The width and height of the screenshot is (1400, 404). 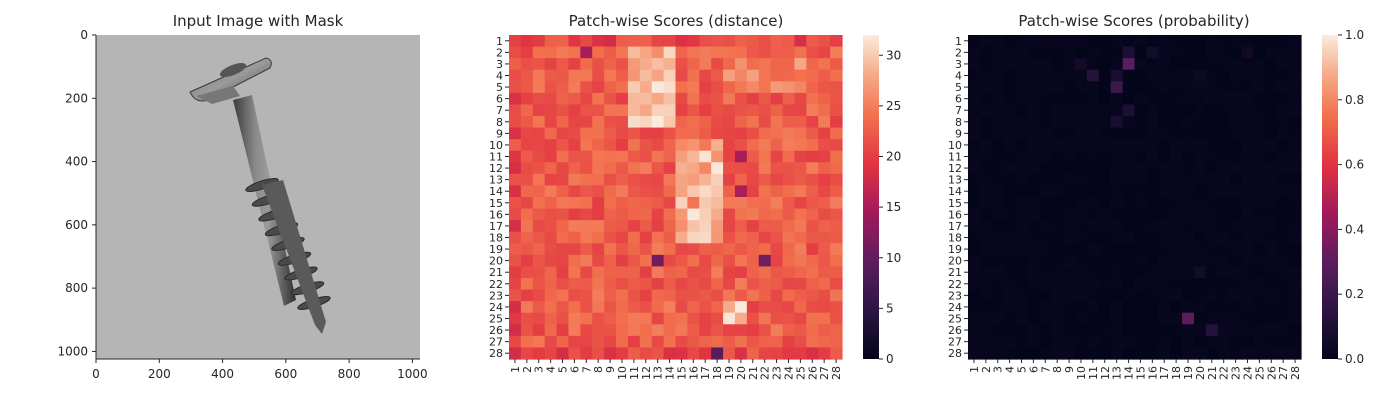 What do you see at coordinates (1129, 373) in the screenshot?
I see `probability-col-label: 14` at bounding box center [1129, 373].